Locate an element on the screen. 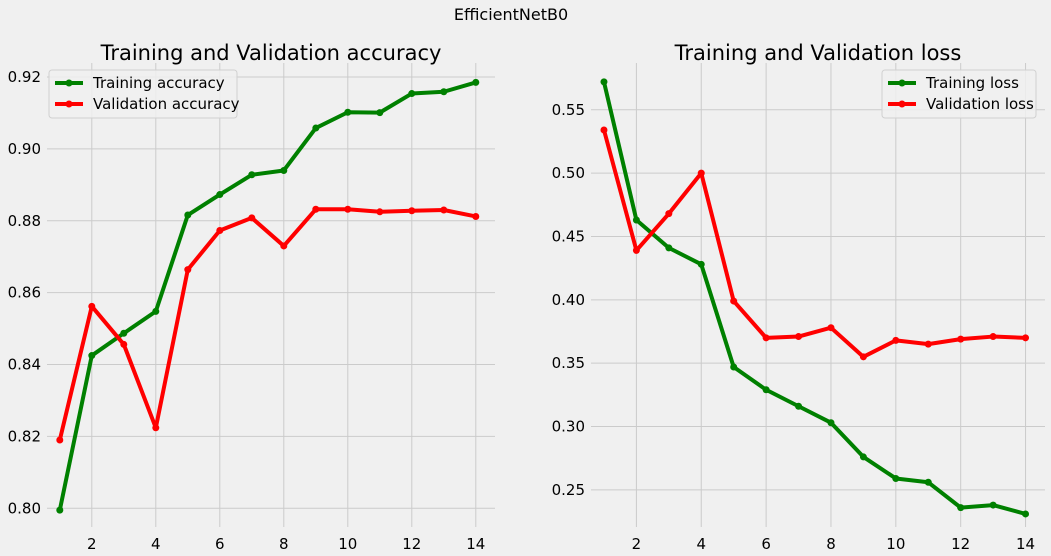  y-tick-label: 0.92 is located at coordinates (24, 77).